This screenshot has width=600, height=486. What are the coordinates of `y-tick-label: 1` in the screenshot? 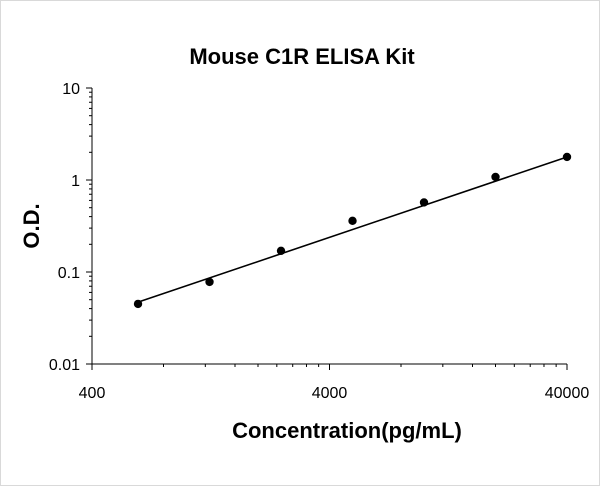 It's located at (75, 181).